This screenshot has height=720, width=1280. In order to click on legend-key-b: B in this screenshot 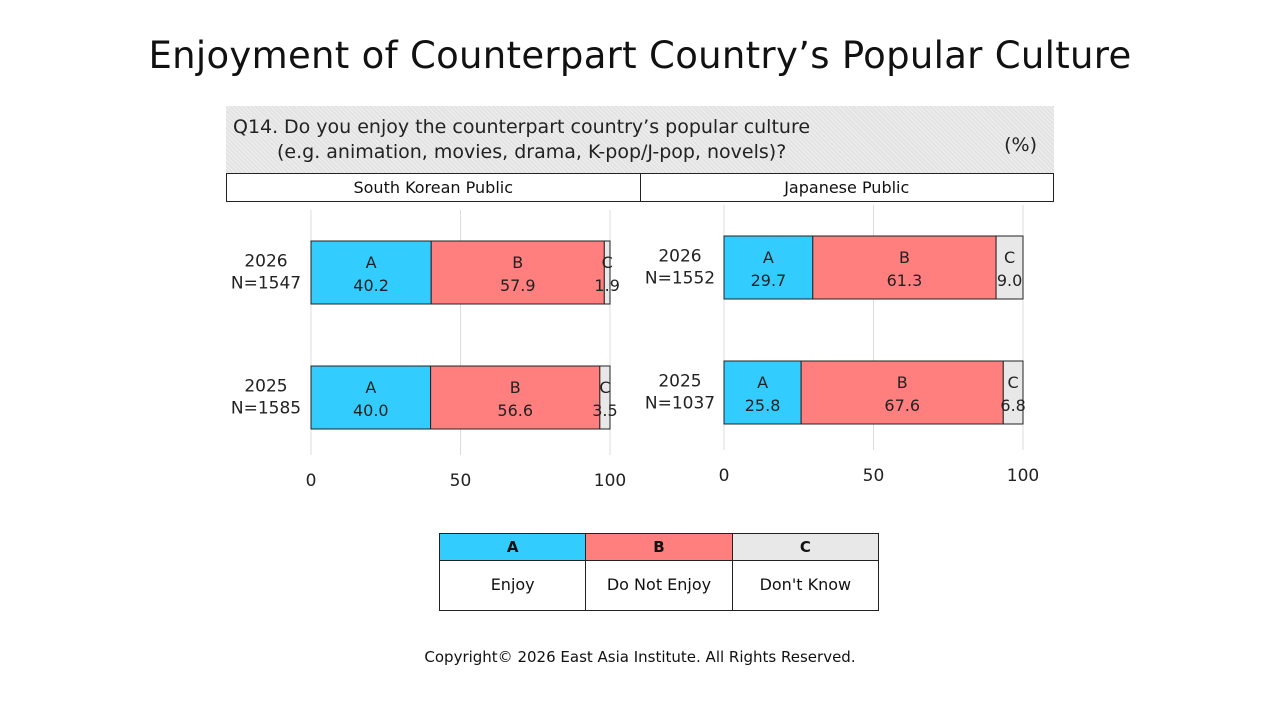, I will do `click(659, 547)`.